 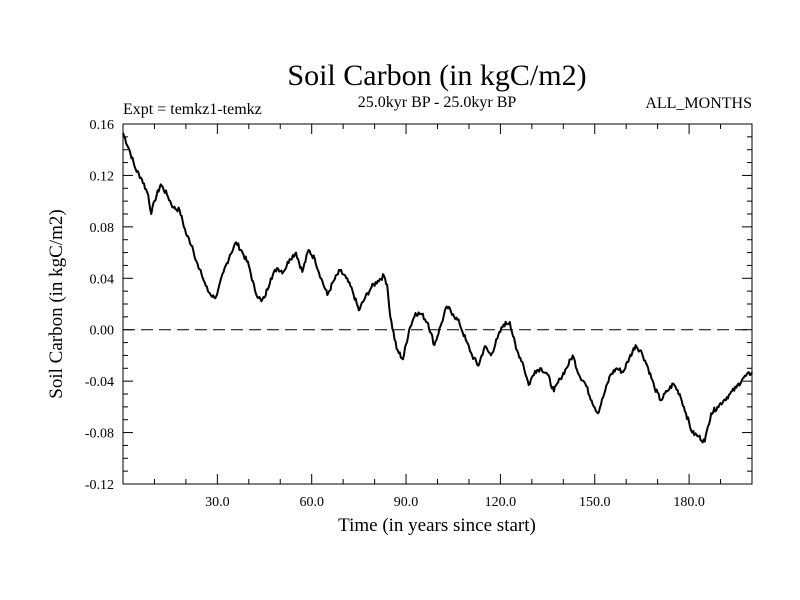 I want to click on x-tick-label: 90.0, so click(x=406, y=502).